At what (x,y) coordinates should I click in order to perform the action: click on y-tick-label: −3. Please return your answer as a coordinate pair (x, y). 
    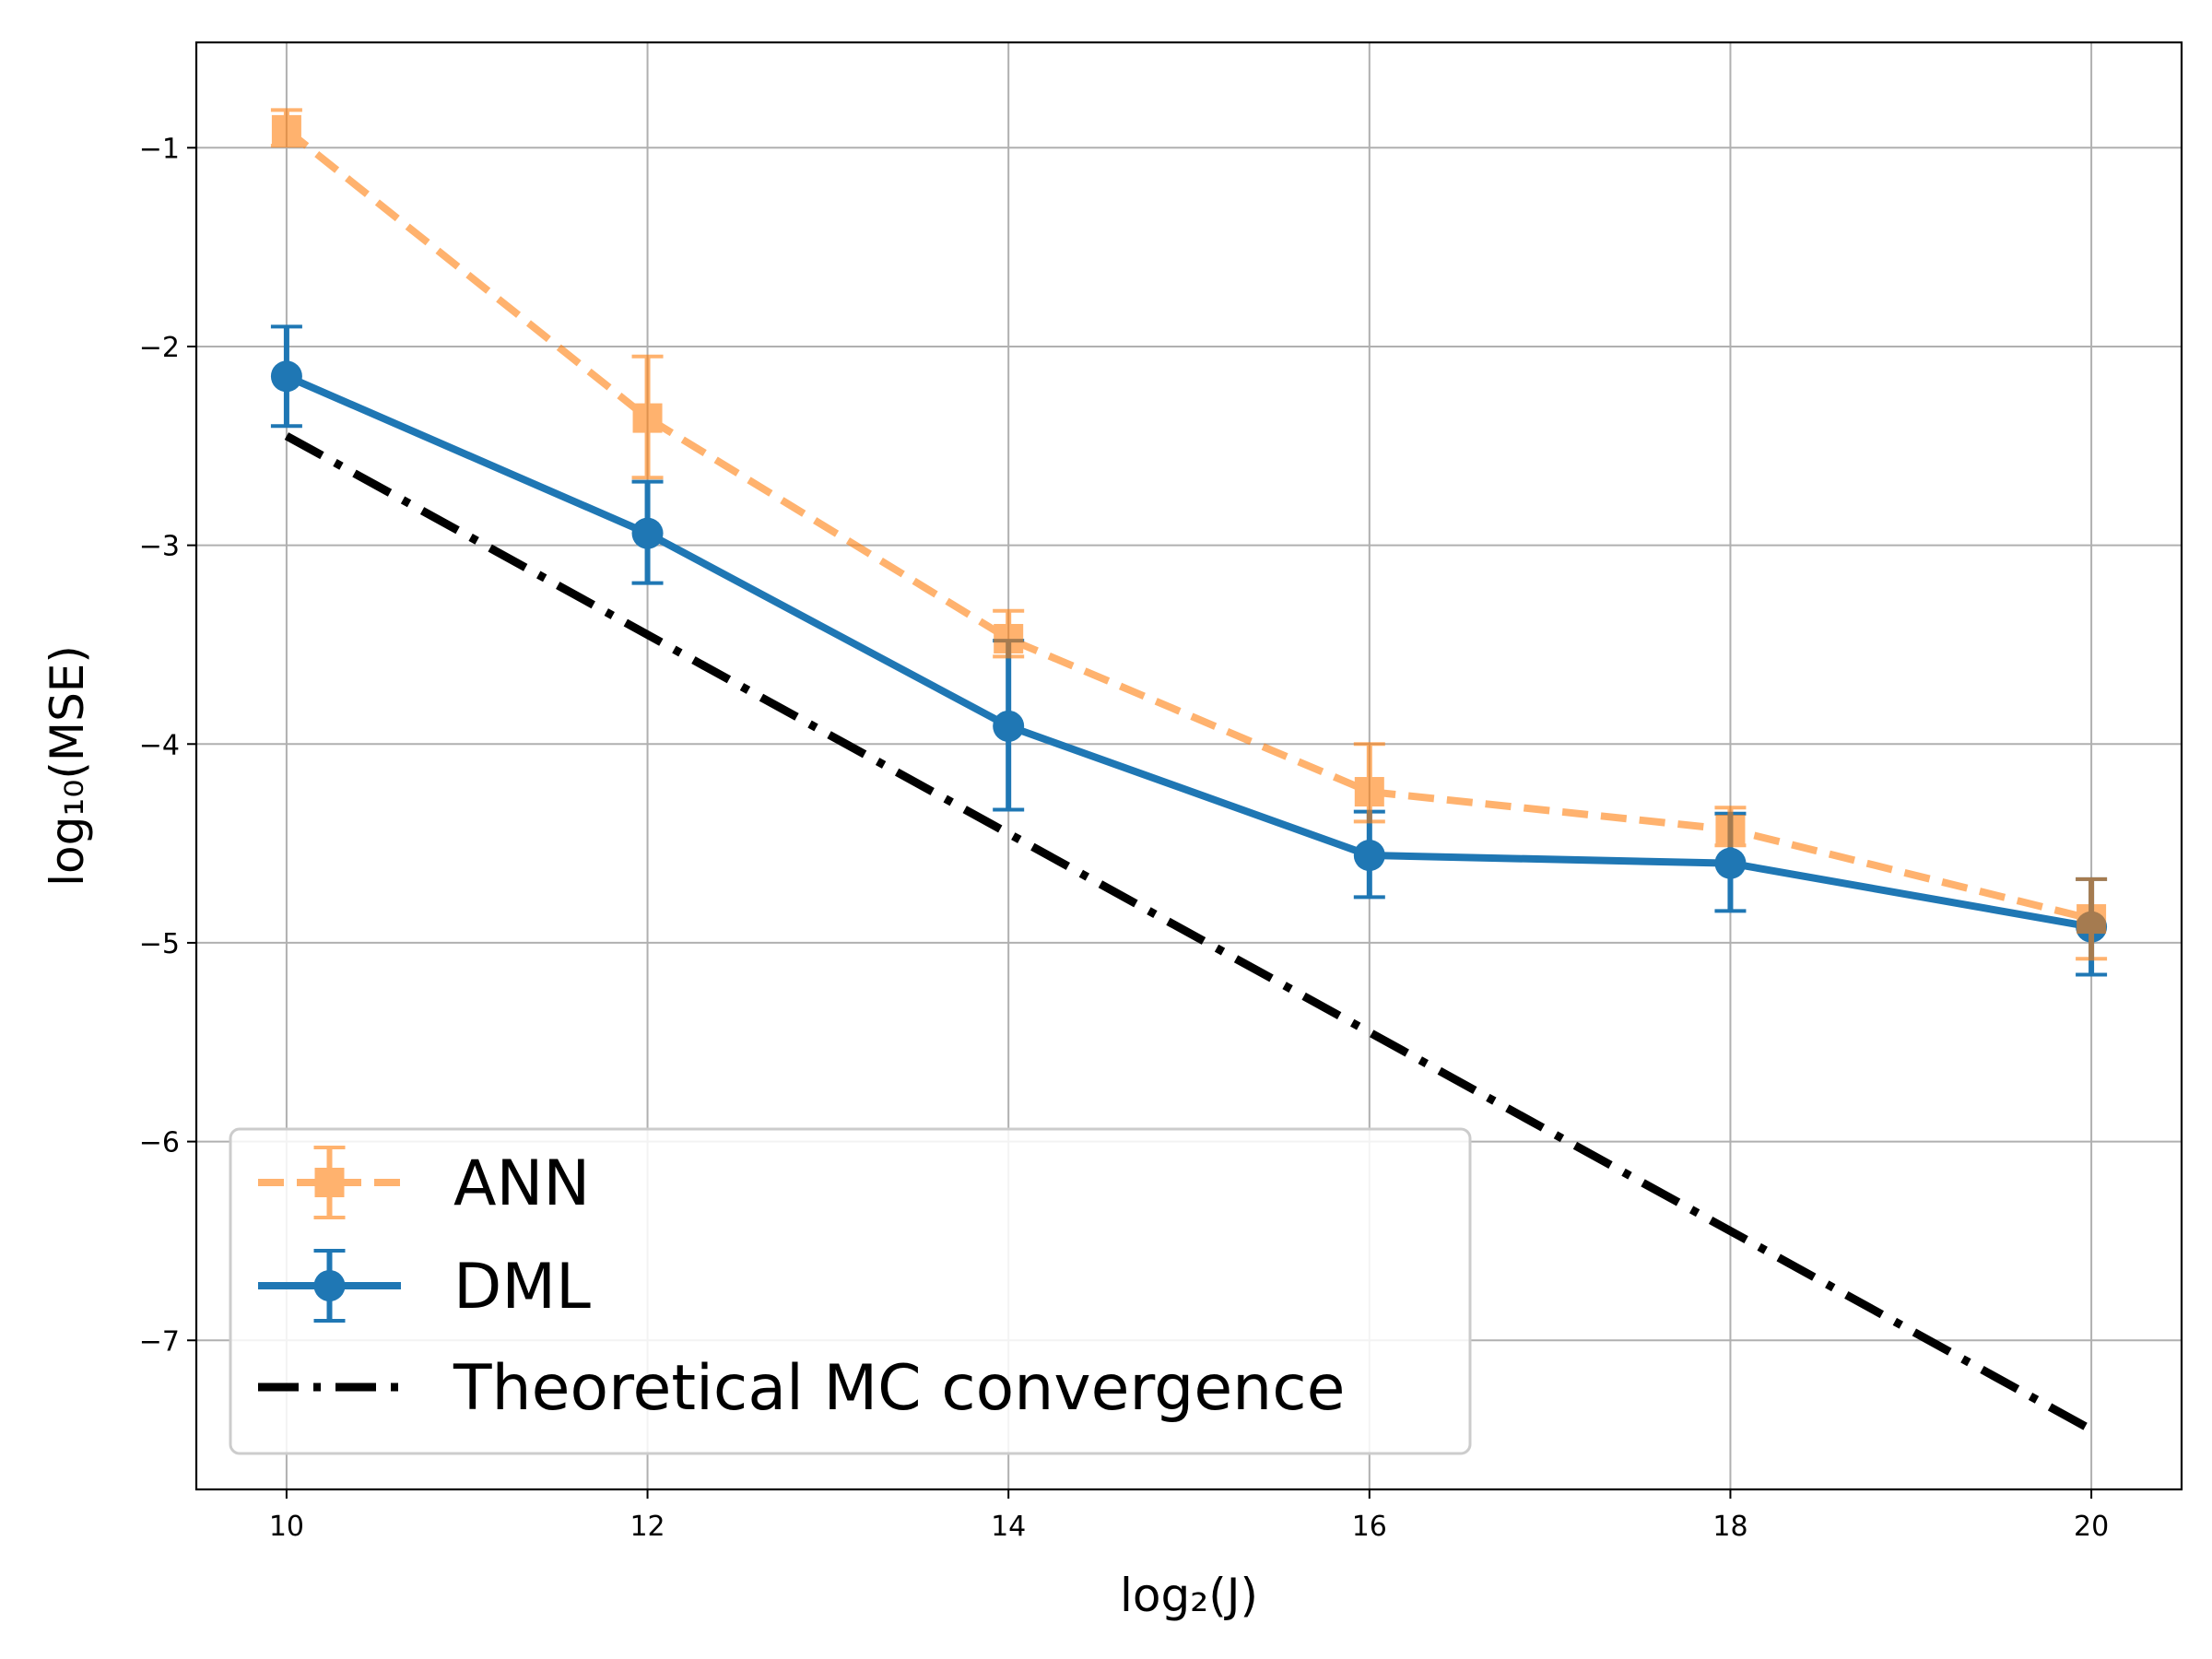
    Looking at the image, I should click on (159, 547).